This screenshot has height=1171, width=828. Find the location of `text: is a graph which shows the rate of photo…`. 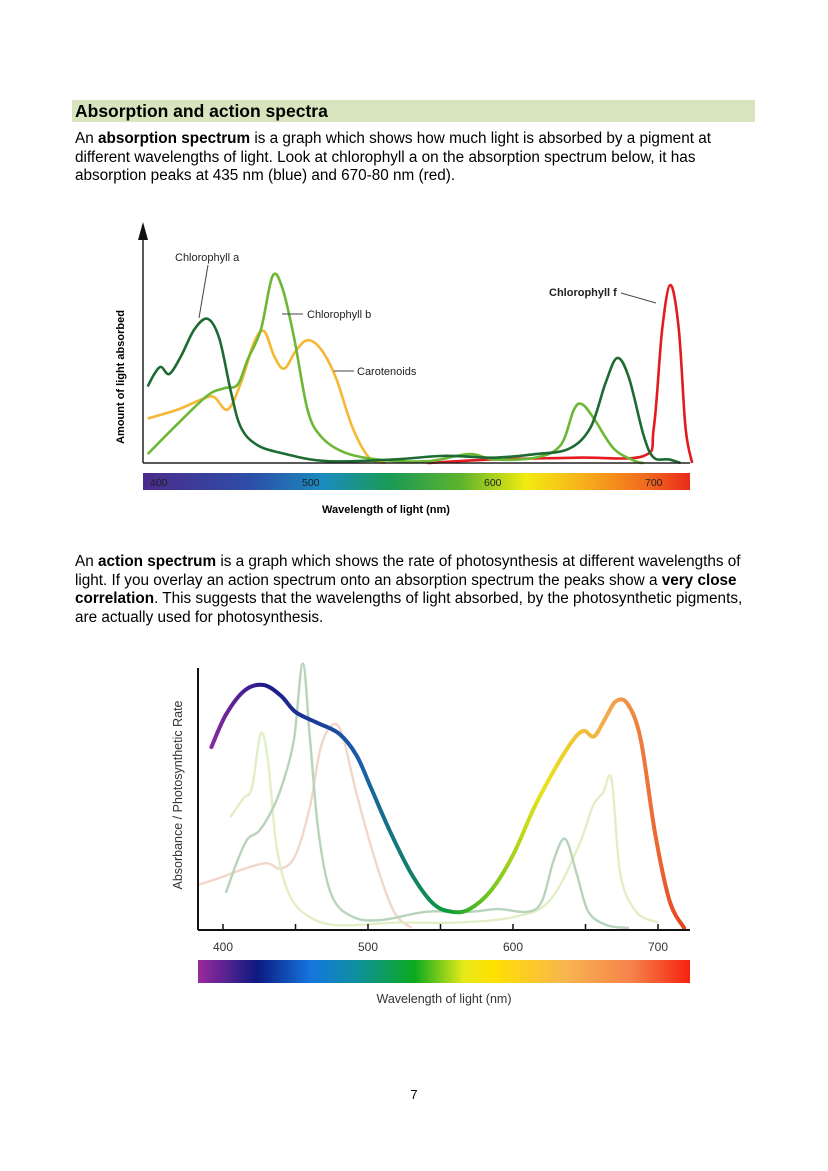

text: is a graph which shows the rate of photo… is located at coordinates (408, 571).